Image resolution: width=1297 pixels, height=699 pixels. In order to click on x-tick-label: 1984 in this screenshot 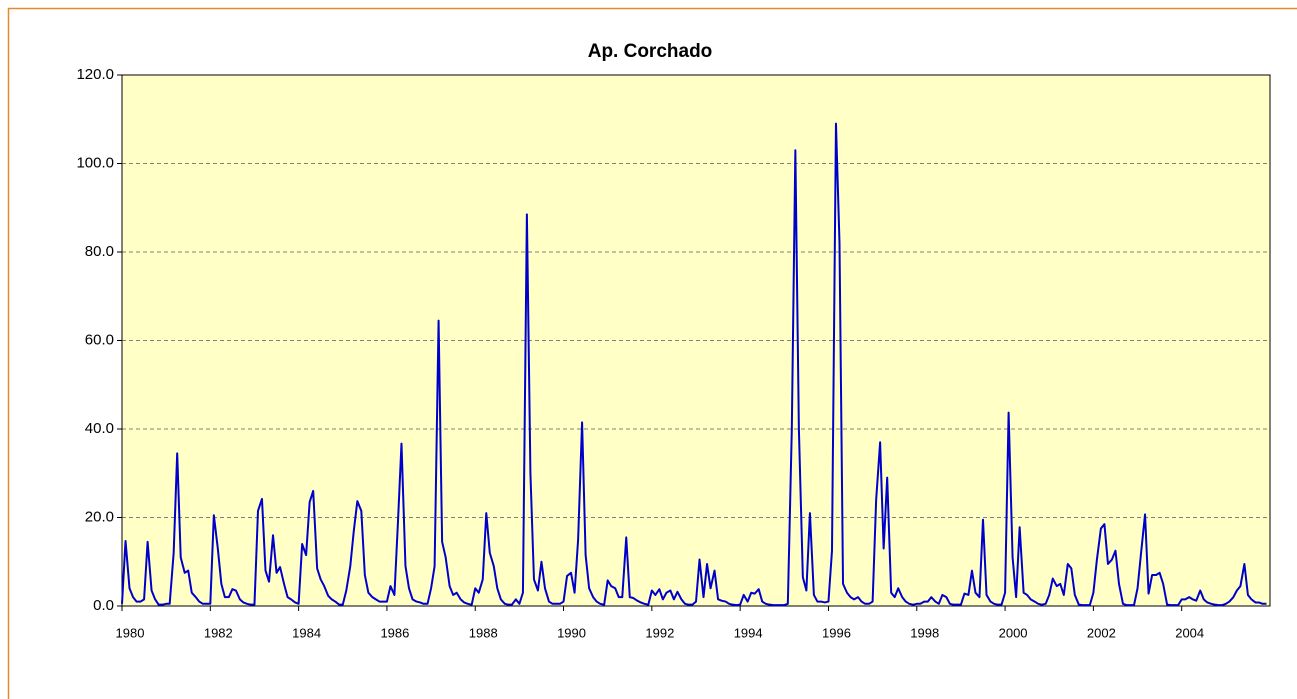, I will do `click(306, 632)`.